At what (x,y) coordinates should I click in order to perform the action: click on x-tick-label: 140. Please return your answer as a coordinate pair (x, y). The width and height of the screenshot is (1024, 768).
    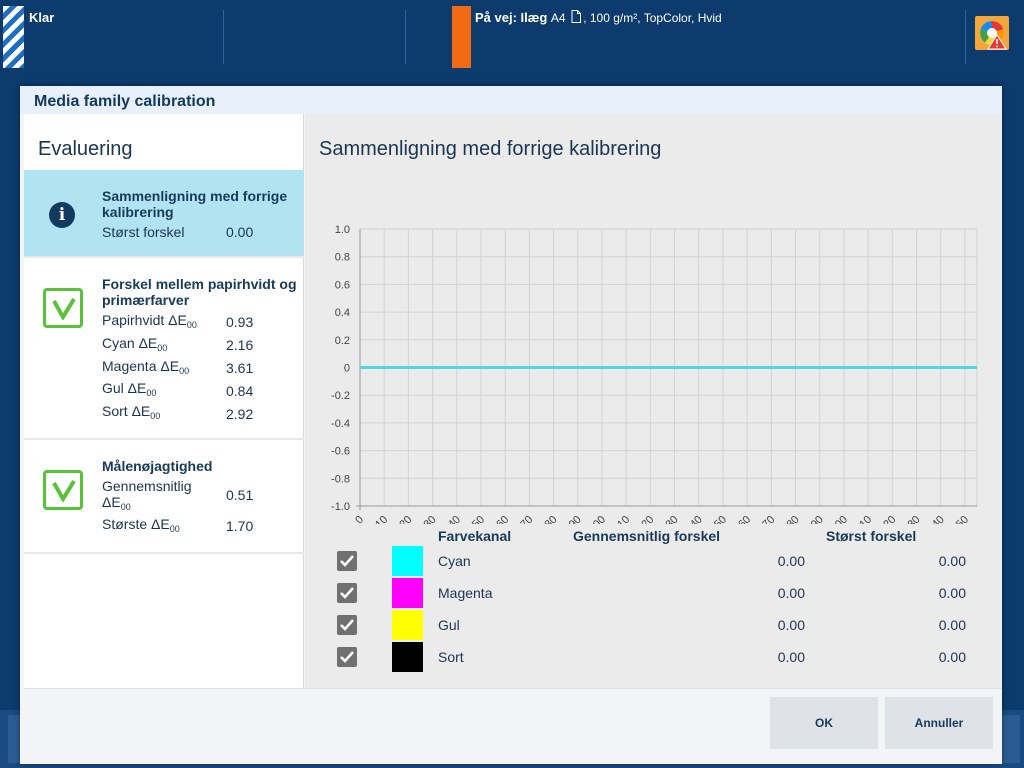
    Looking at the image, I should click on (693, 519).